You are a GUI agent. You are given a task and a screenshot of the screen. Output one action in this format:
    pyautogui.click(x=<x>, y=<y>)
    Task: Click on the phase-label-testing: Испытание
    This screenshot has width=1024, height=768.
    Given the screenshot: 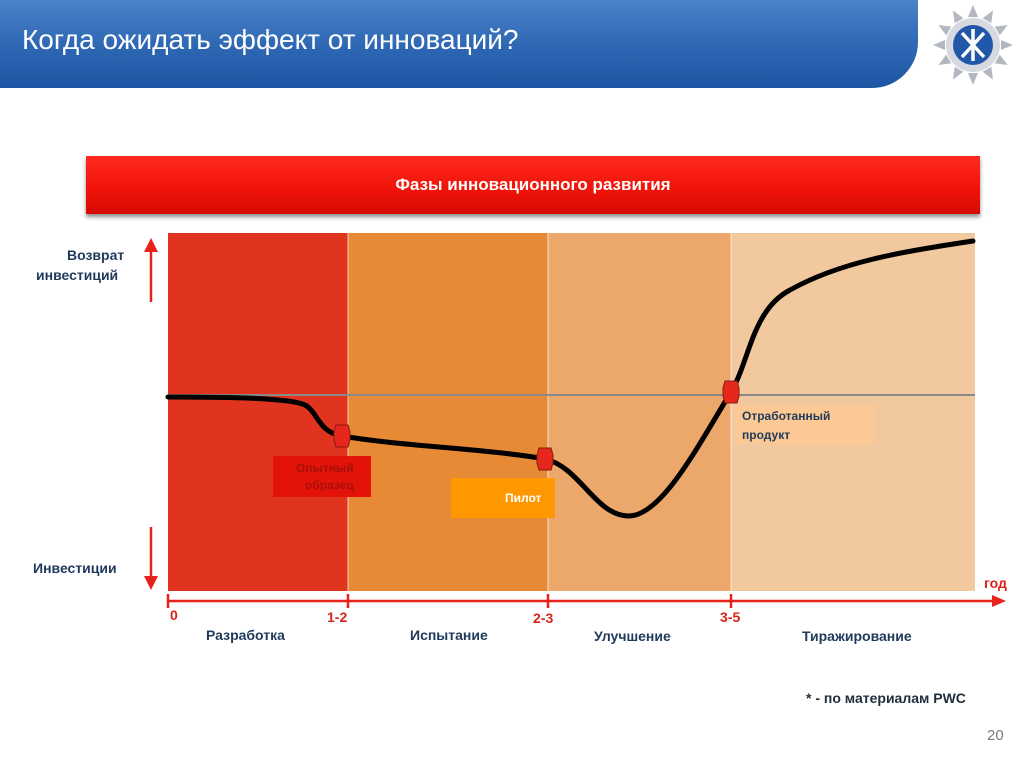 What is the action you would take?
    pyautogui.click(x=449, y=635)
    